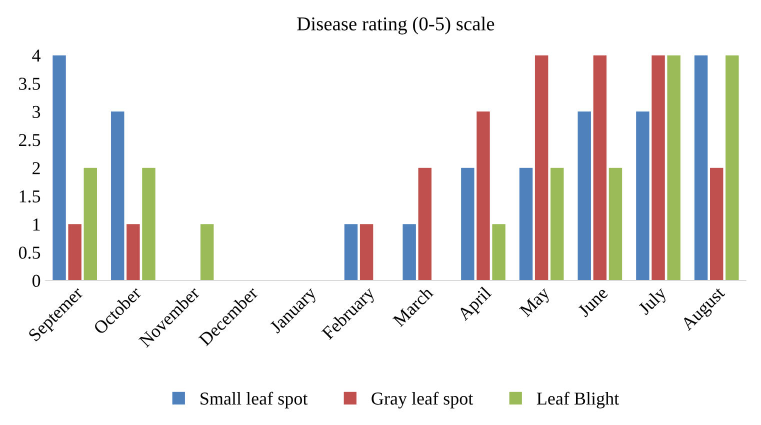  I want to click on chart-title: Disease rating (0-5) scale, so click(395, 25).